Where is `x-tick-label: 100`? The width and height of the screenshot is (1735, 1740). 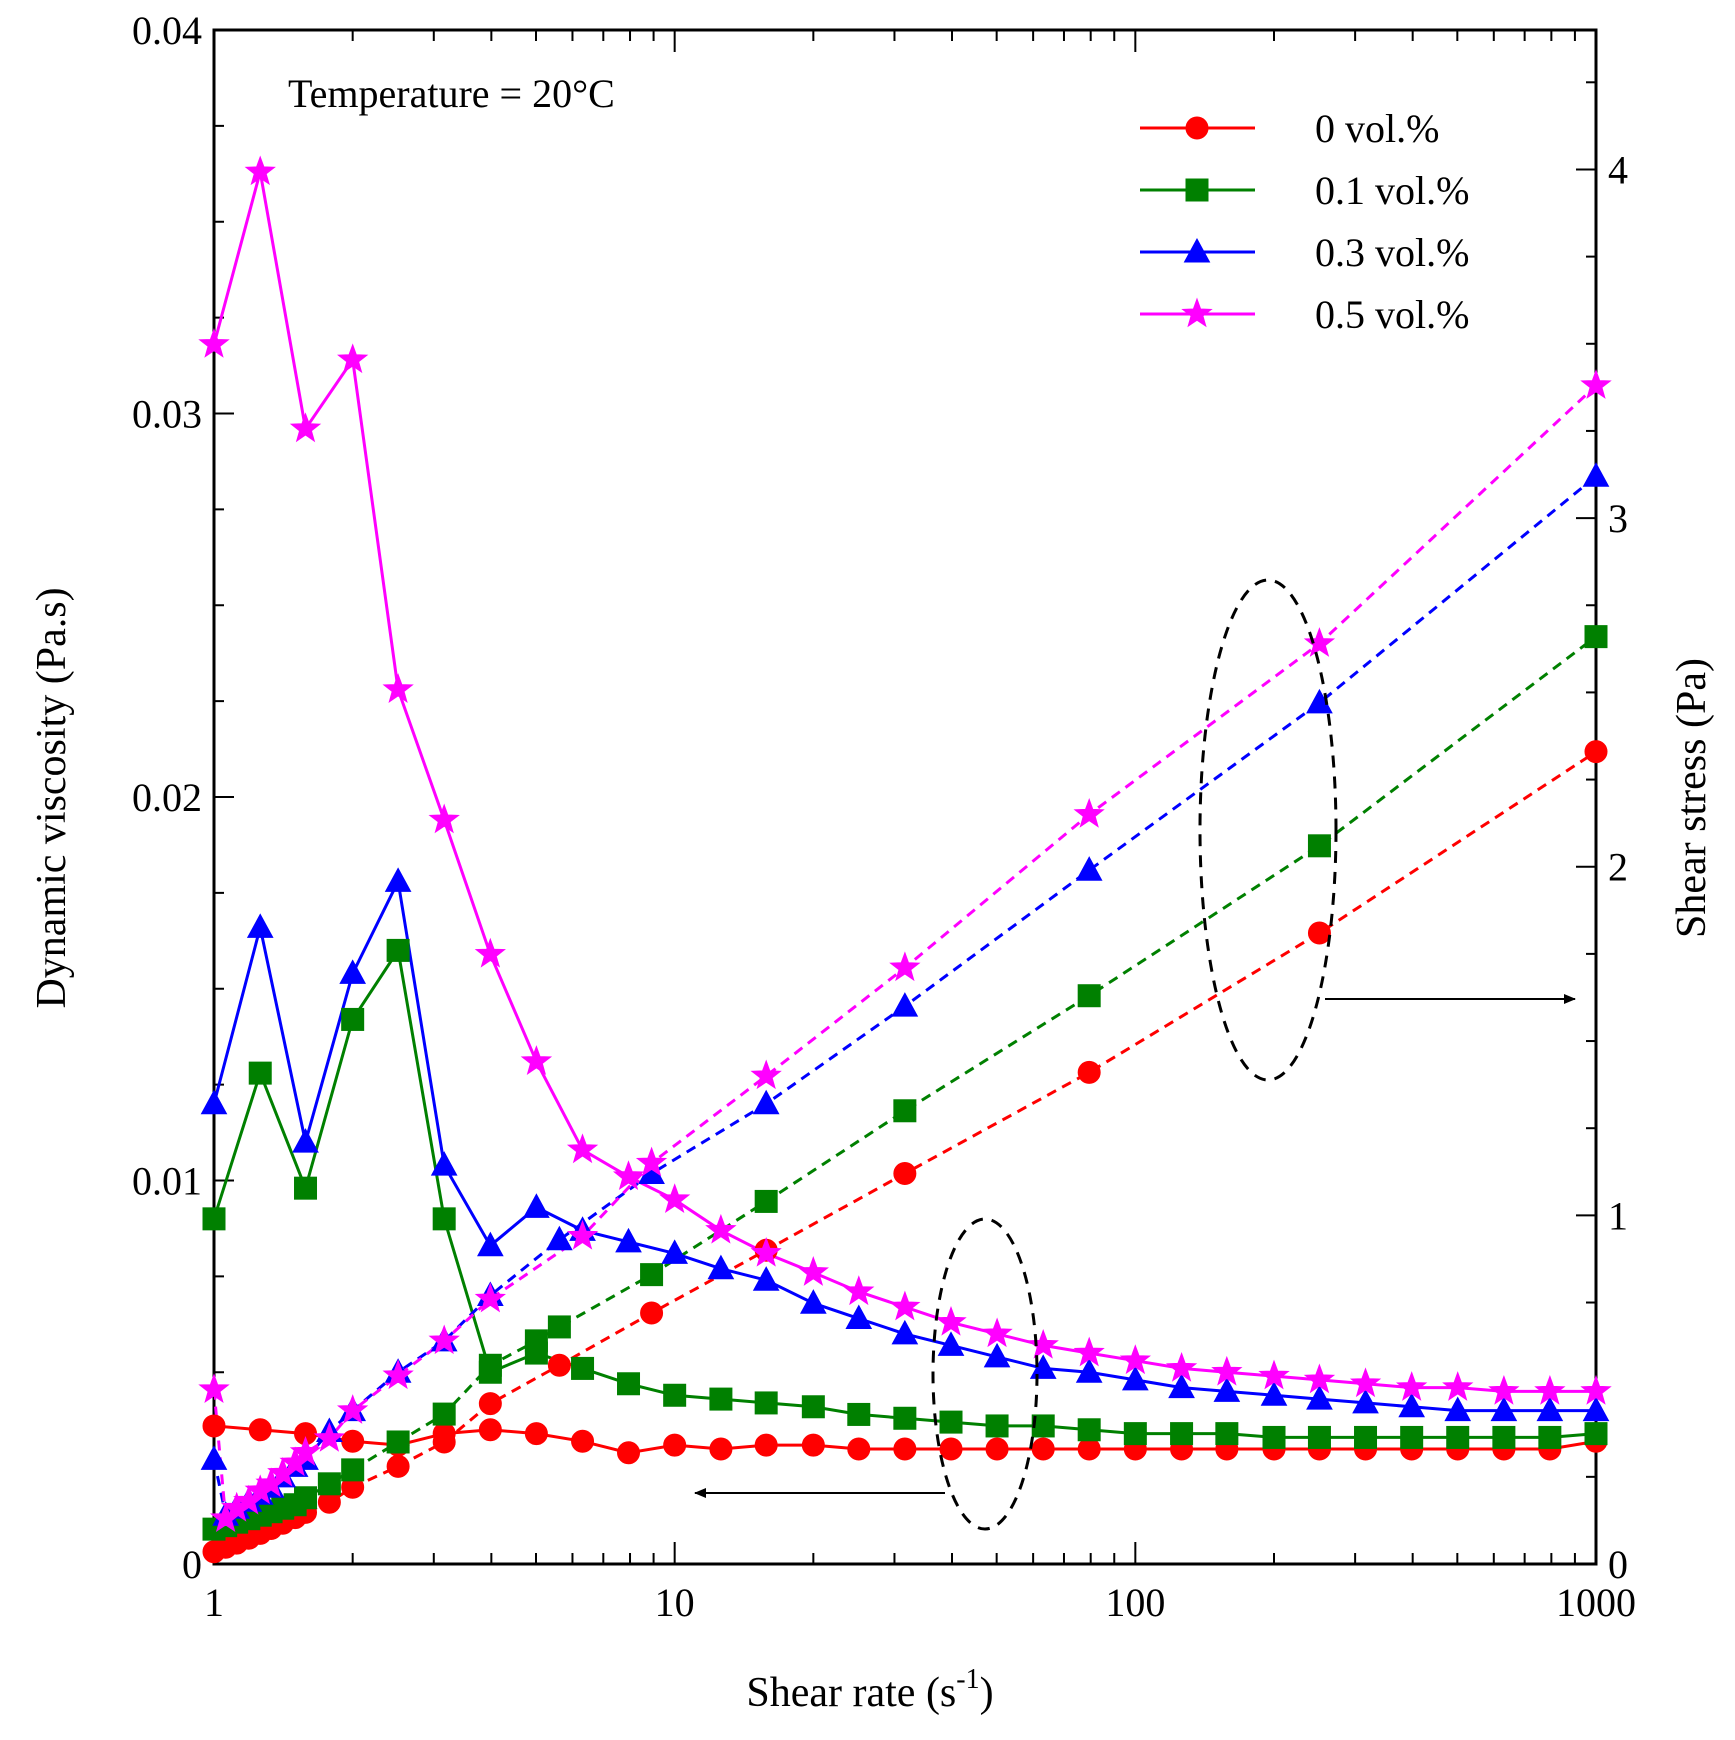 x-tick-label: 100 is located at coordinates (1135, 1602).